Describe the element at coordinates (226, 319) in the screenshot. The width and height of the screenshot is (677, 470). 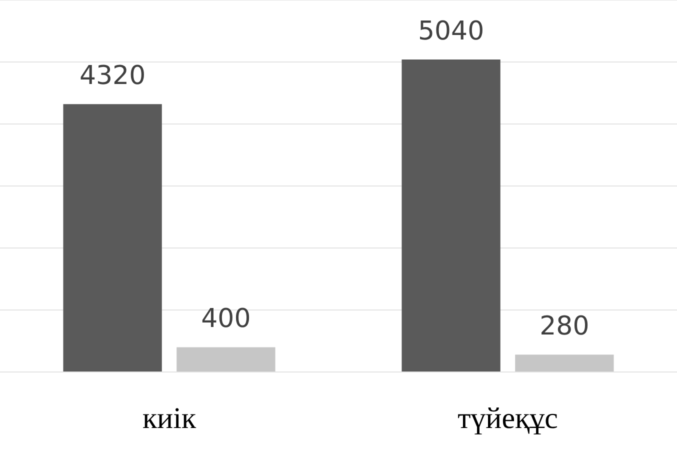
I see `data-label: 400` at that location.